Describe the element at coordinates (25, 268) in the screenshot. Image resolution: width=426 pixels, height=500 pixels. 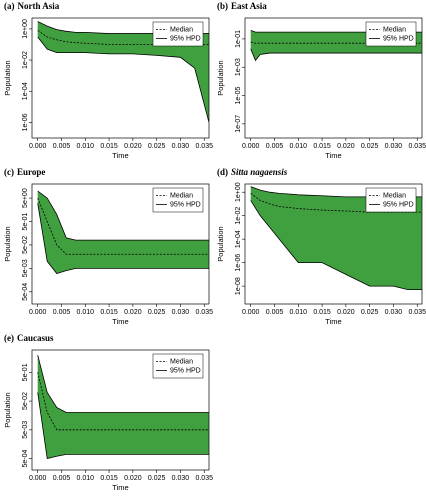
I see `y-tick-label: 5e-03` at that location.